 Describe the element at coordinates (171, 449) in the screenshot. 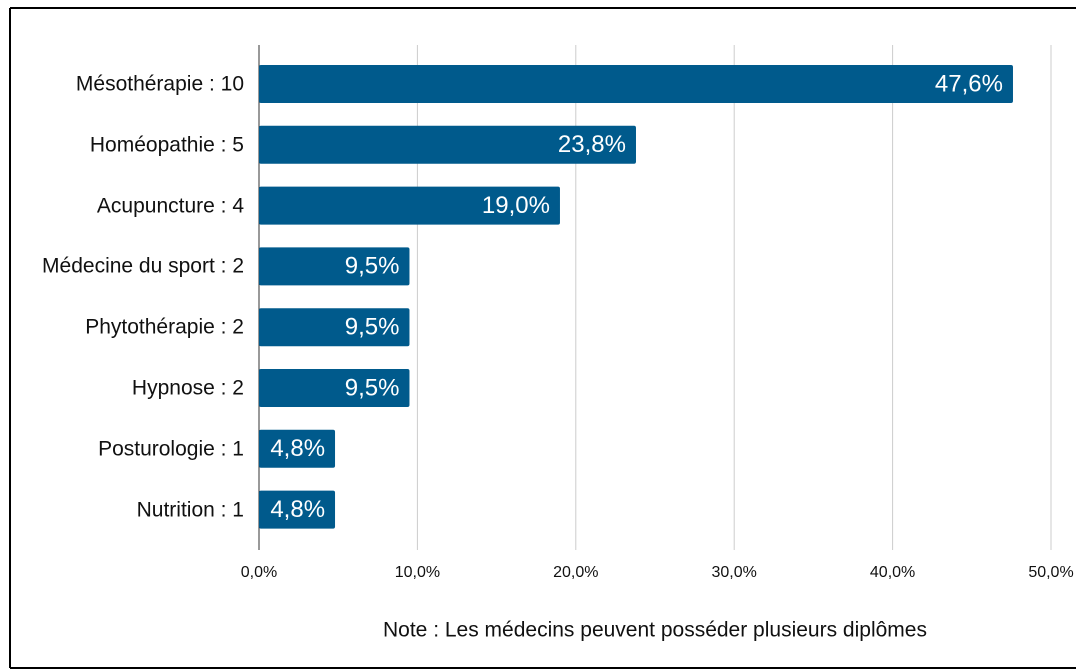

I see `category-label: Posturologie : 1` at that location.